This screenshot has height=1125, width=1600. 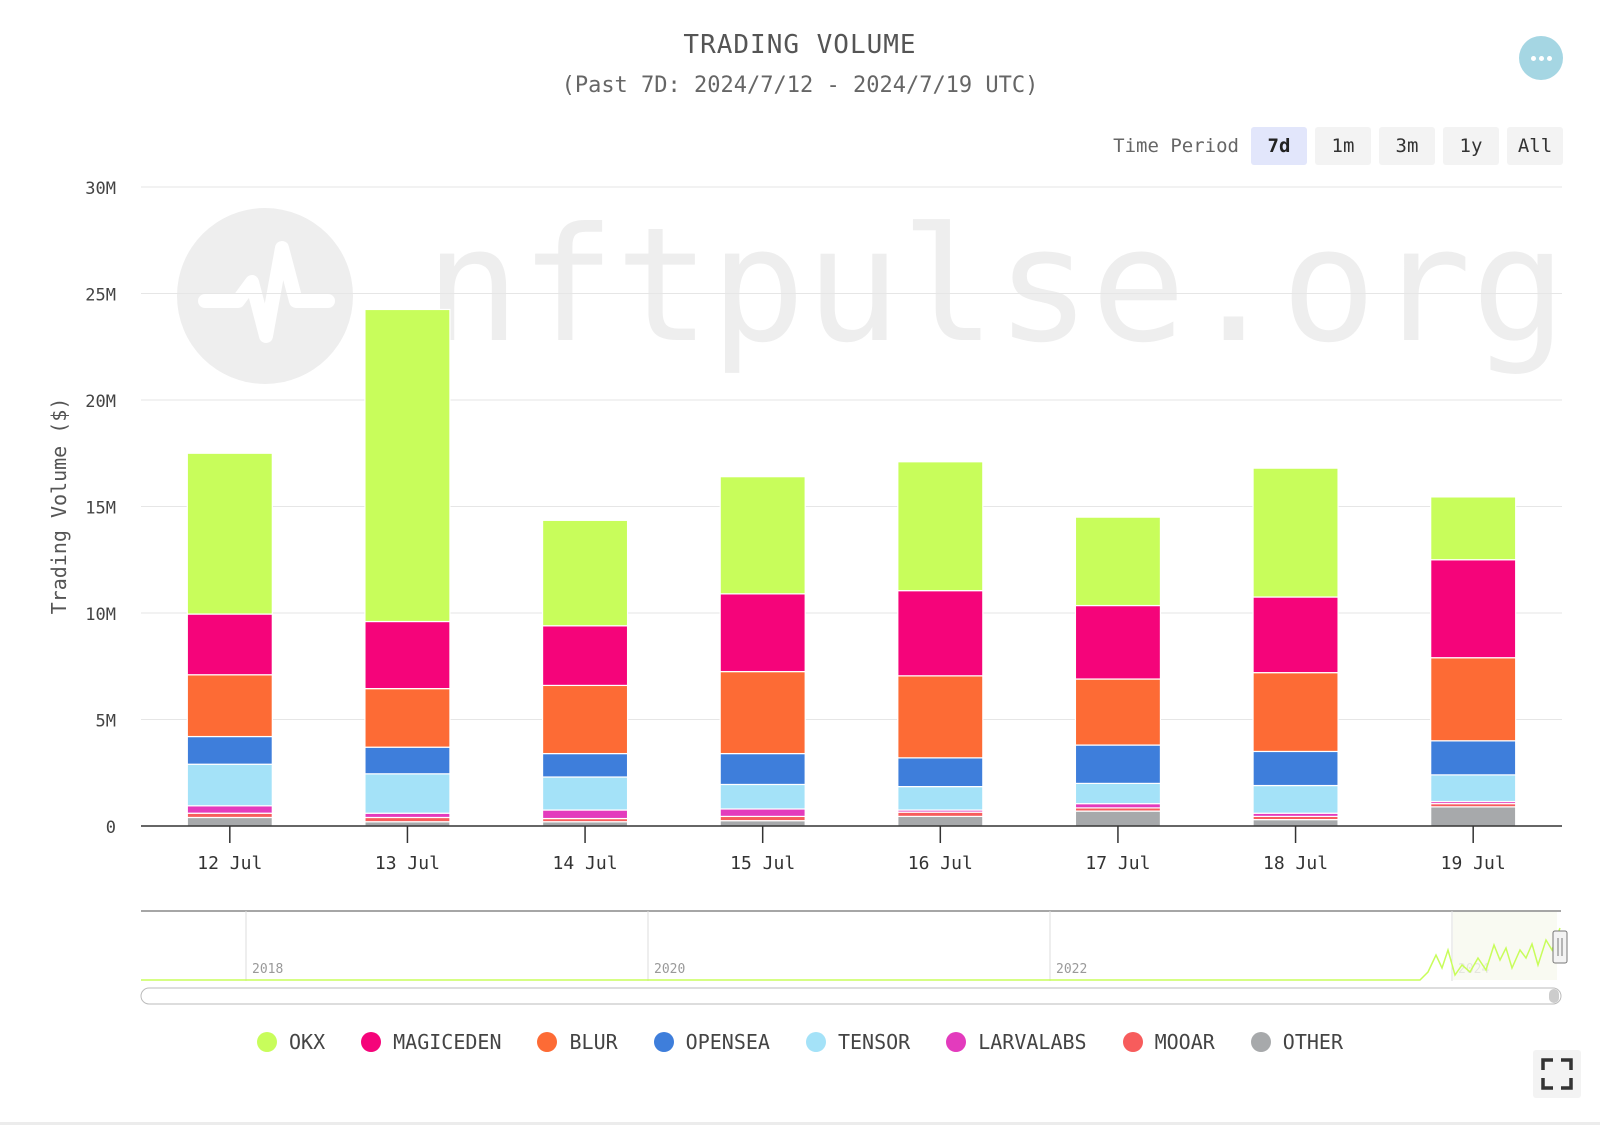 What do you see at coordinates (857, 1042) in the screenshot?
I see `legend-item-tensor: TENSOR` at bounding box center [857, 1042].